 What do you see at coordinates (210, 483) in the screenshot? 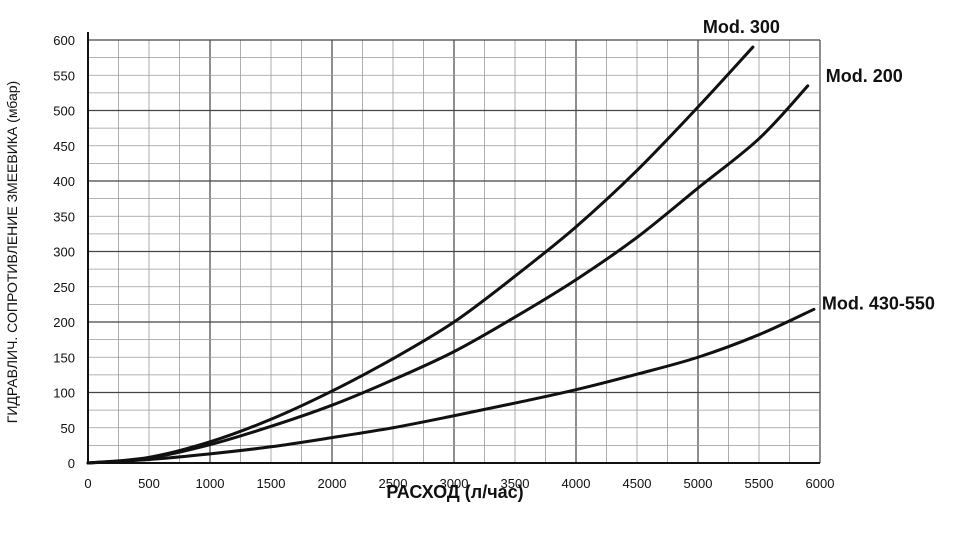
I see `x-tick-label: 1000` at bounding box center [210, 483].